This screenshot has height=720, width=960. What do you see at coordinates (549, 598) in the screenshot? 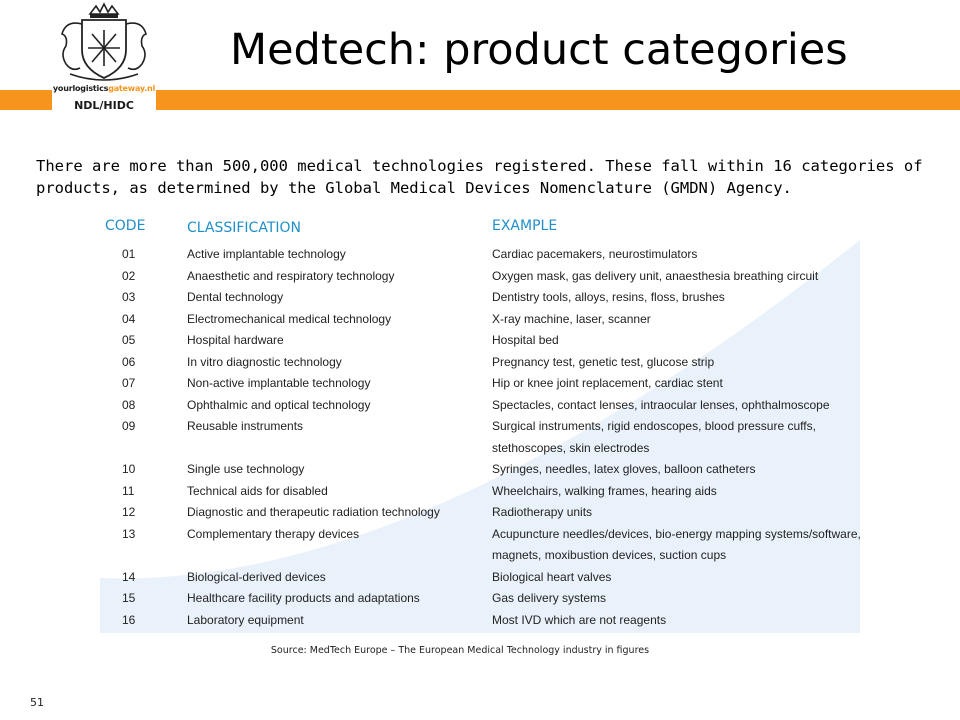
I see `row-example: Gas delivery systems` at bounding box center [549, 598].